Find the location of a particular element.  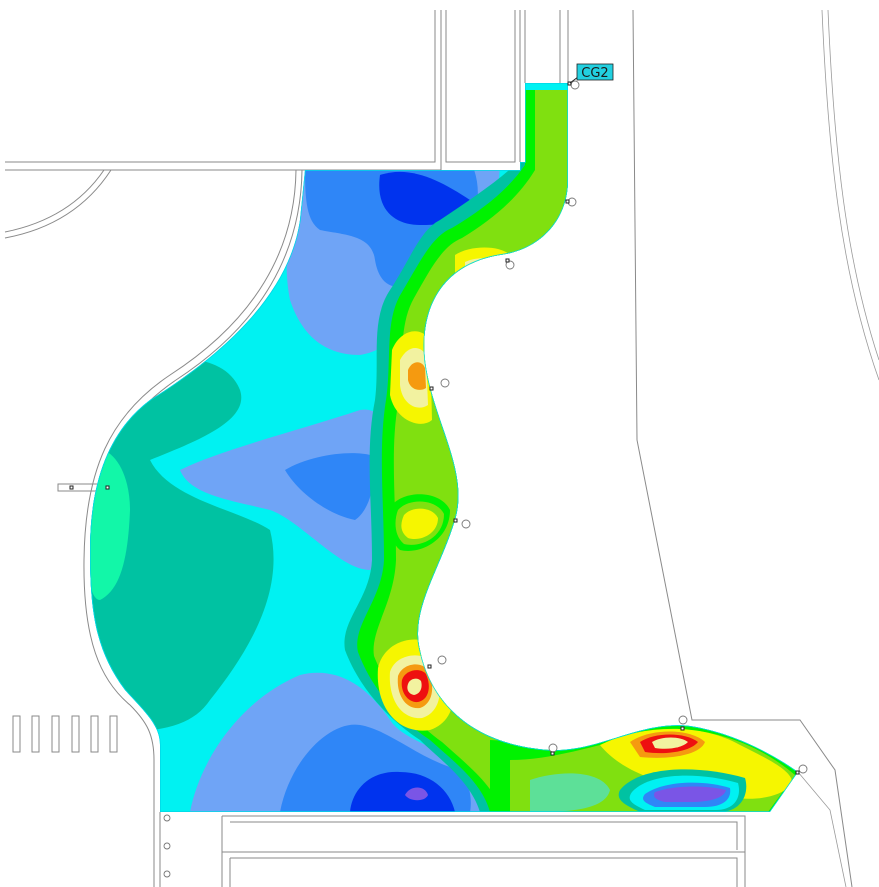

contour-blue-mid is located at coordinates (329, 486).